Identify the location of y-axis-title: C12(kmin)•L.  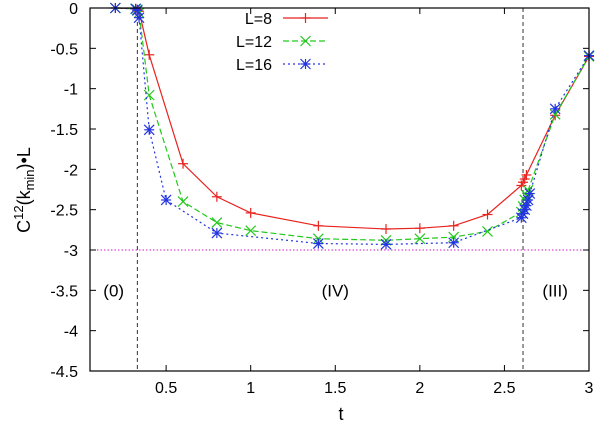
(24, 190).